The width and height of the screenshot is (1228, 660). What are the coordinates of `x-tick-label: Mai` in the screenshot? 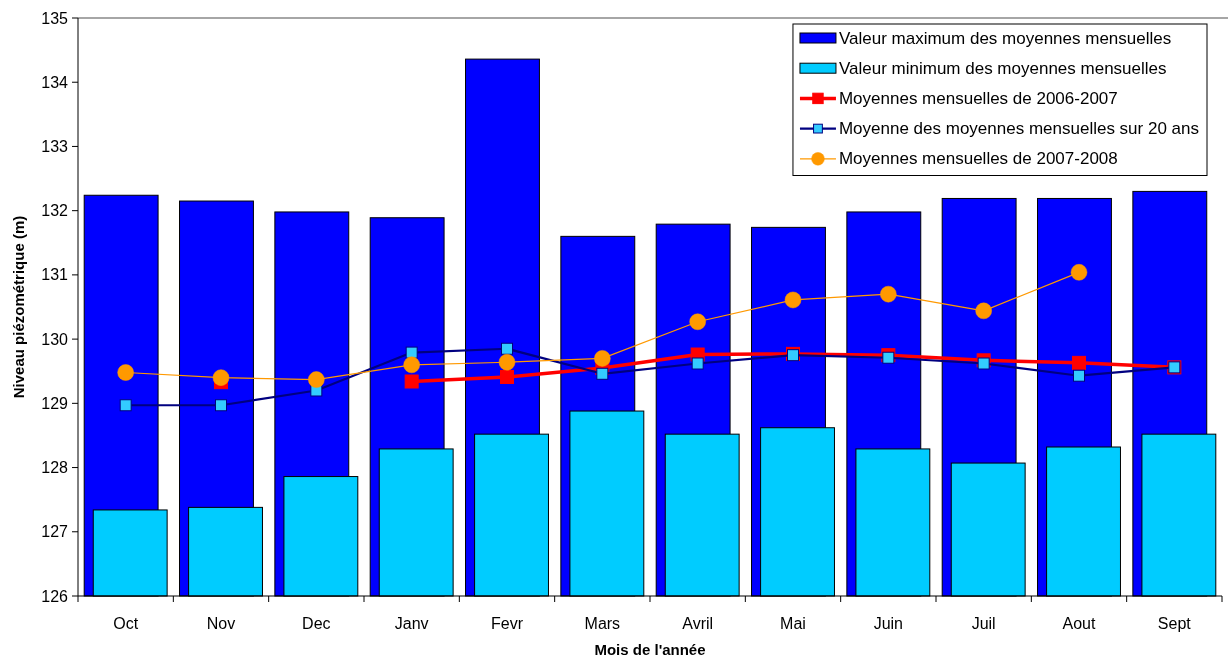 It's located at (793, 623).